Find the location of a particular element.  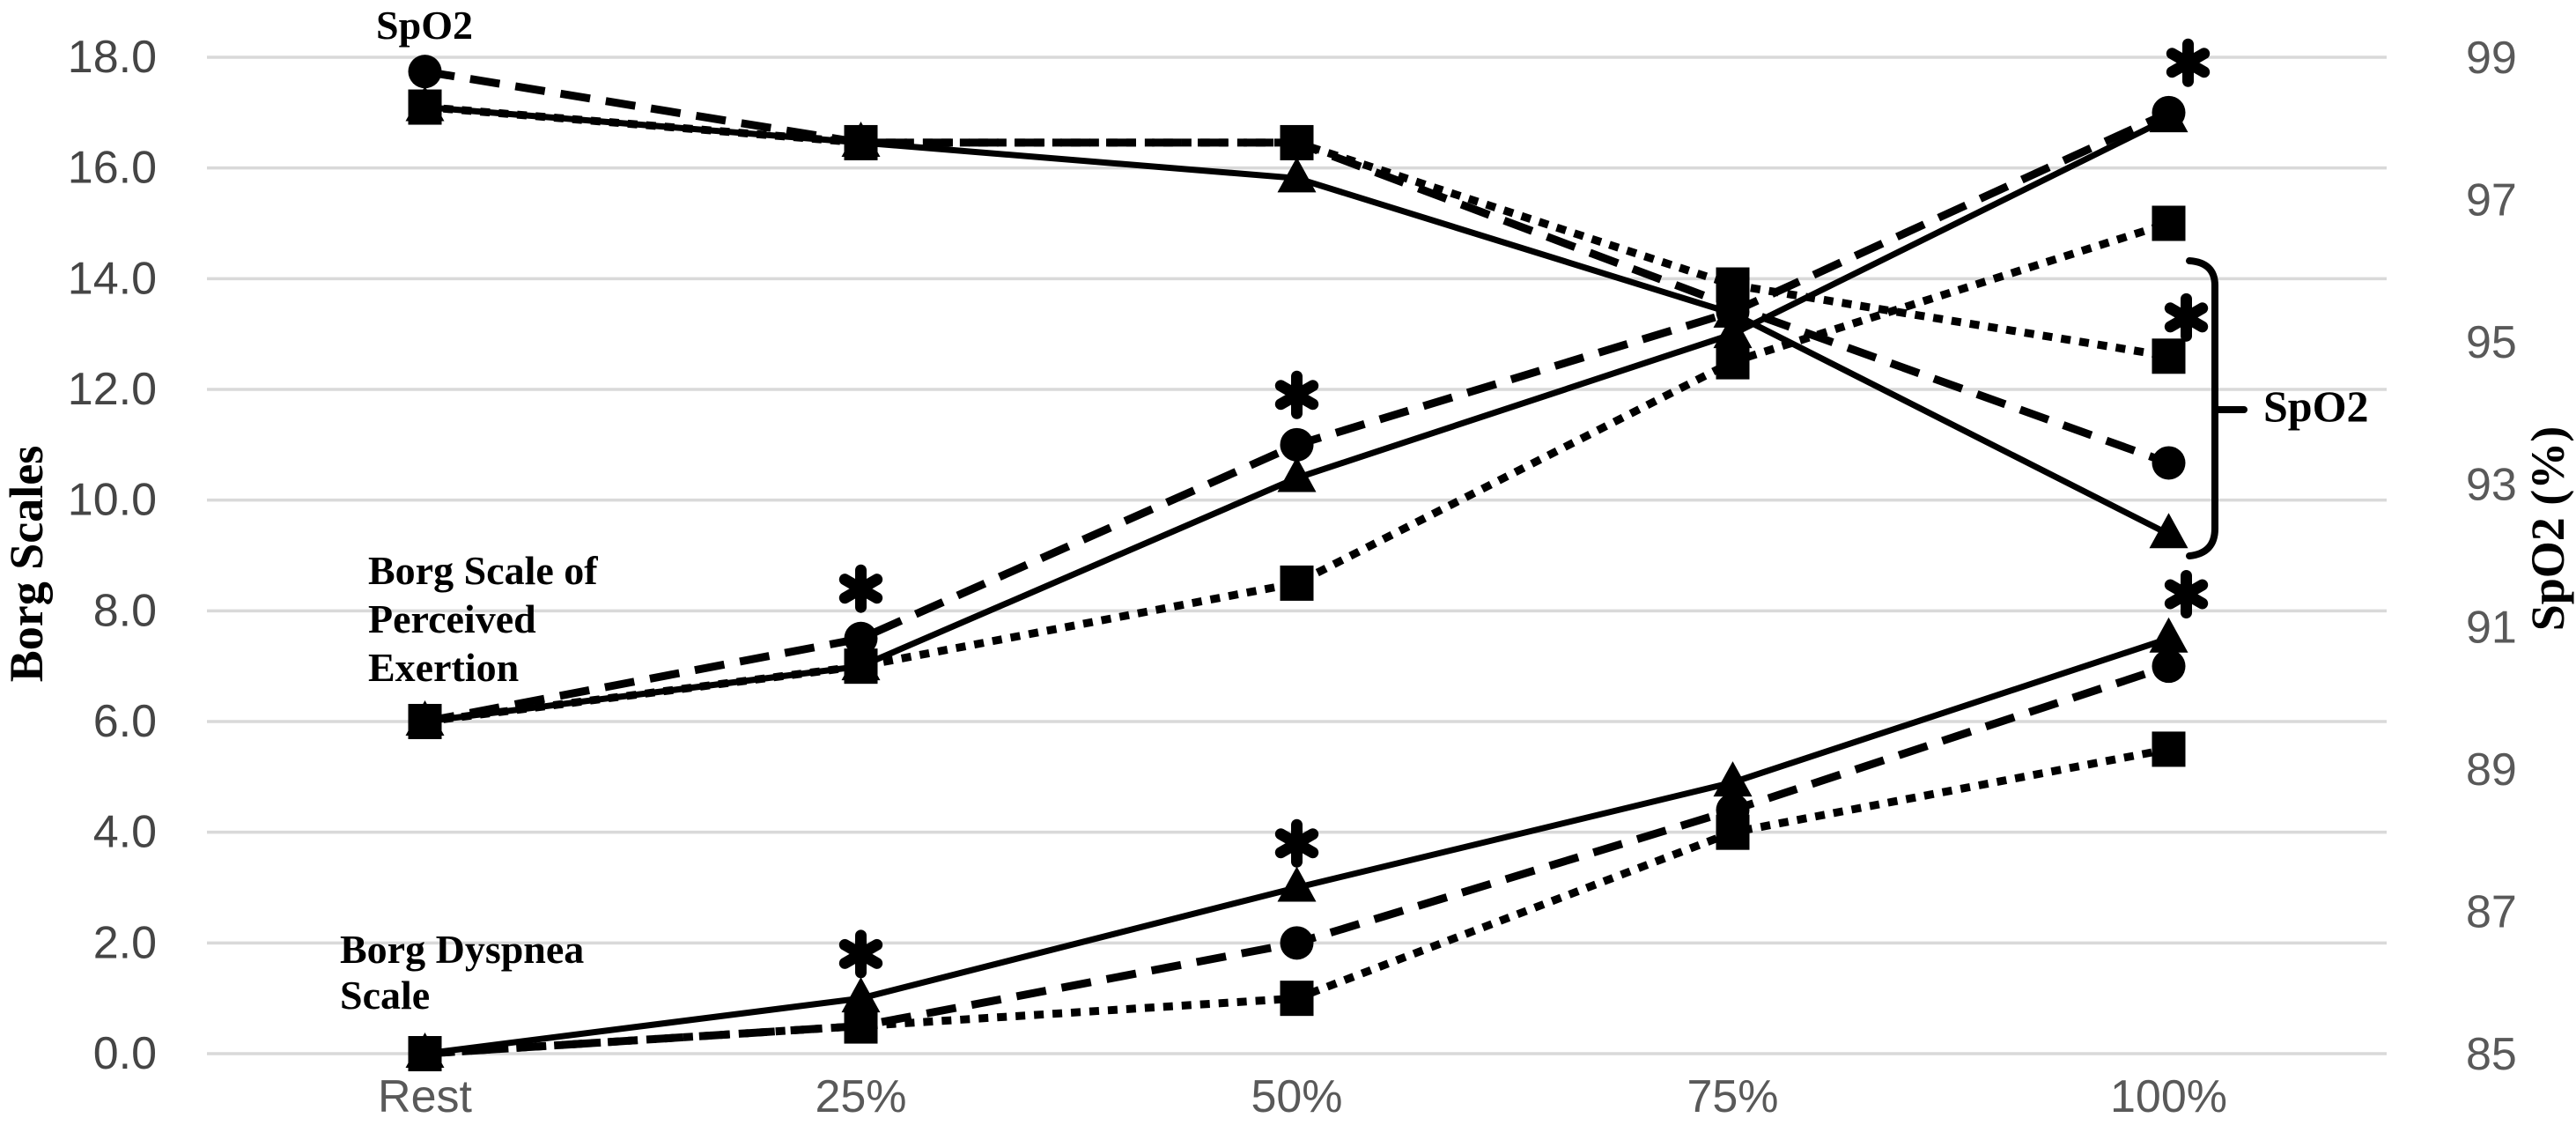

exertion-group-label-line3: Exertion is located at coordinates (444, 667).